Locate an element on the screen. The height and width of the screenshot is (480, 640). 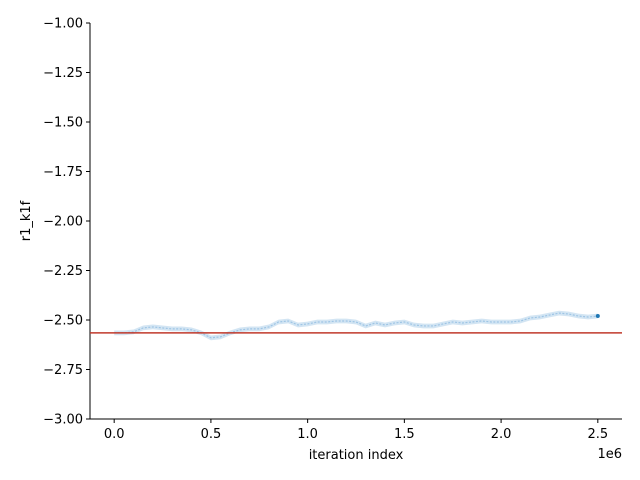
y-tick-label: −2.25 is located at coordinates (63, 271).